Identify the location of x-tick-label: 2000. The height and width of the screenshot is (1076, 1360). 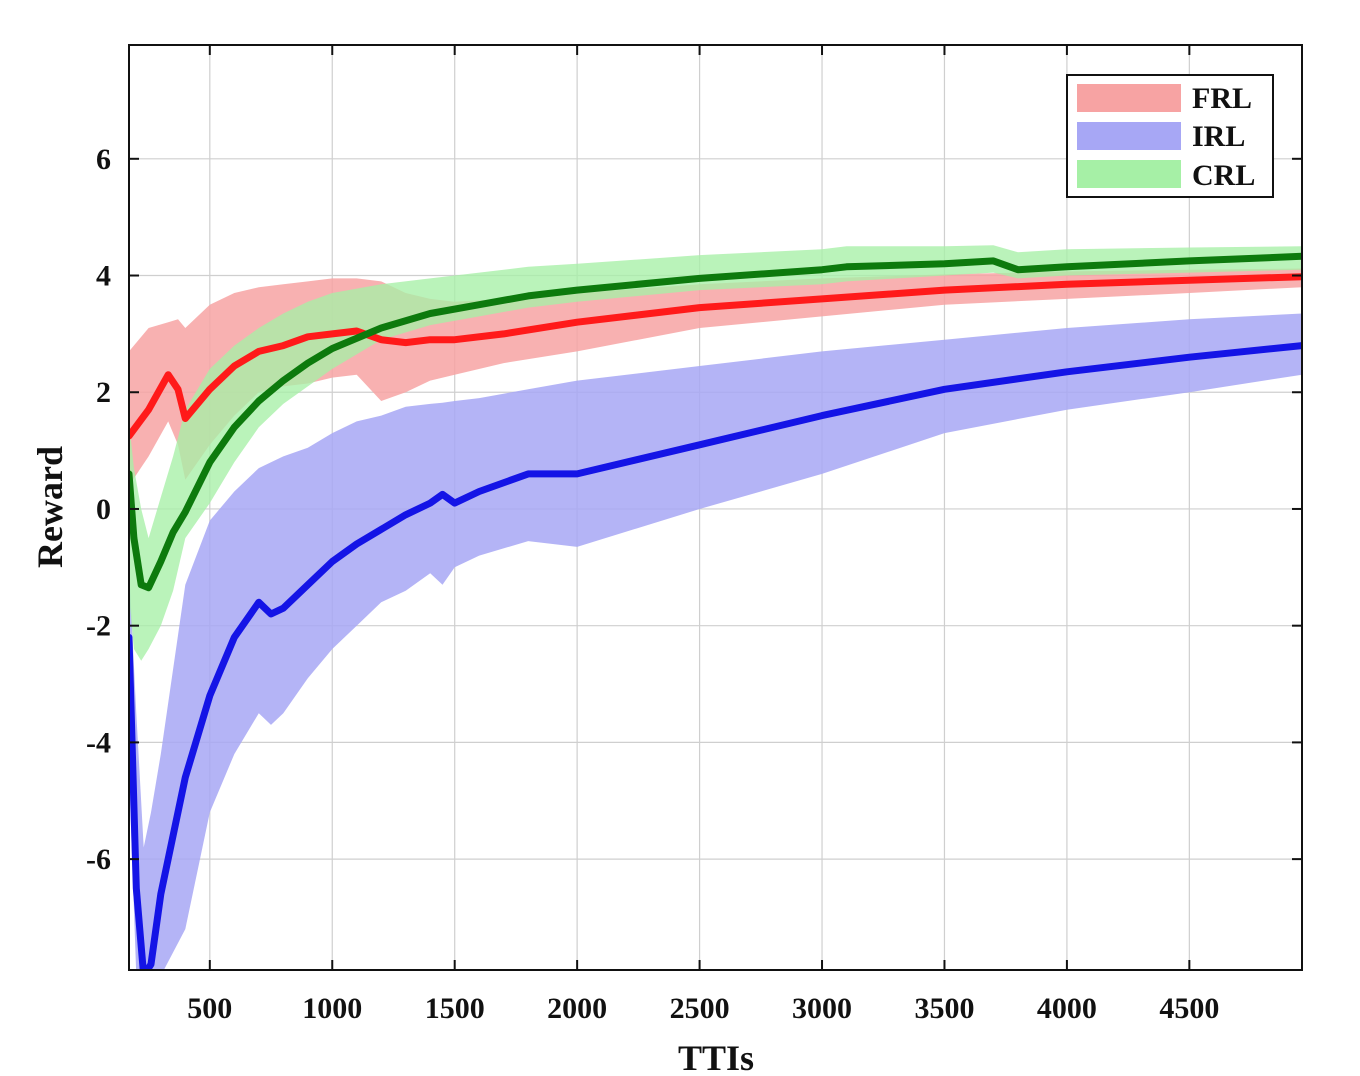
(577, 1008).